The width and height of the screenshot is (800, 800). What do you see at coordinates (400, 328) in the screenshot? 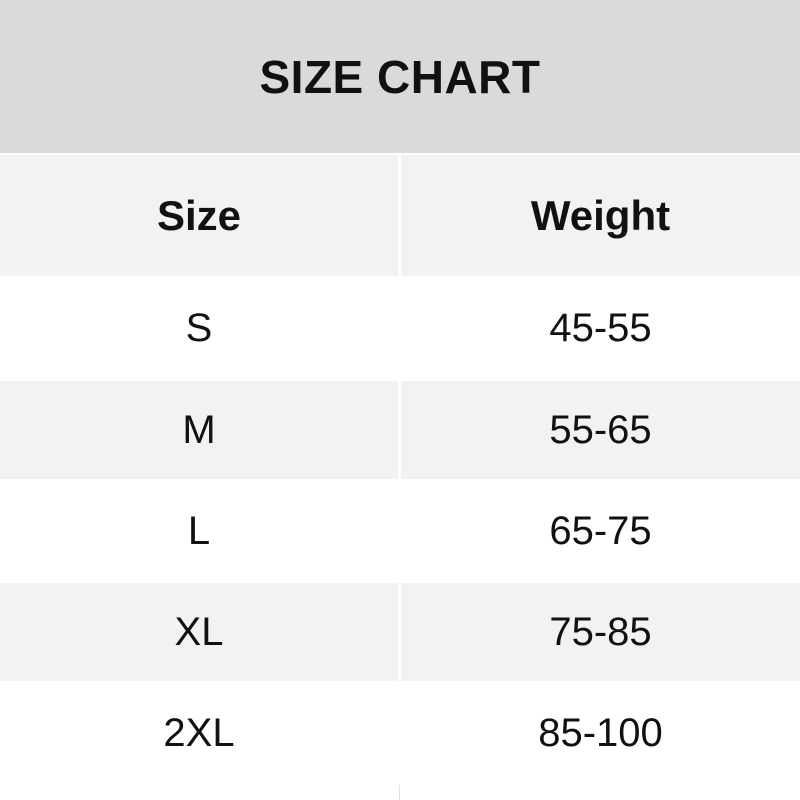
I see `table-row: S 45-55` at bounding box center [400, 328].